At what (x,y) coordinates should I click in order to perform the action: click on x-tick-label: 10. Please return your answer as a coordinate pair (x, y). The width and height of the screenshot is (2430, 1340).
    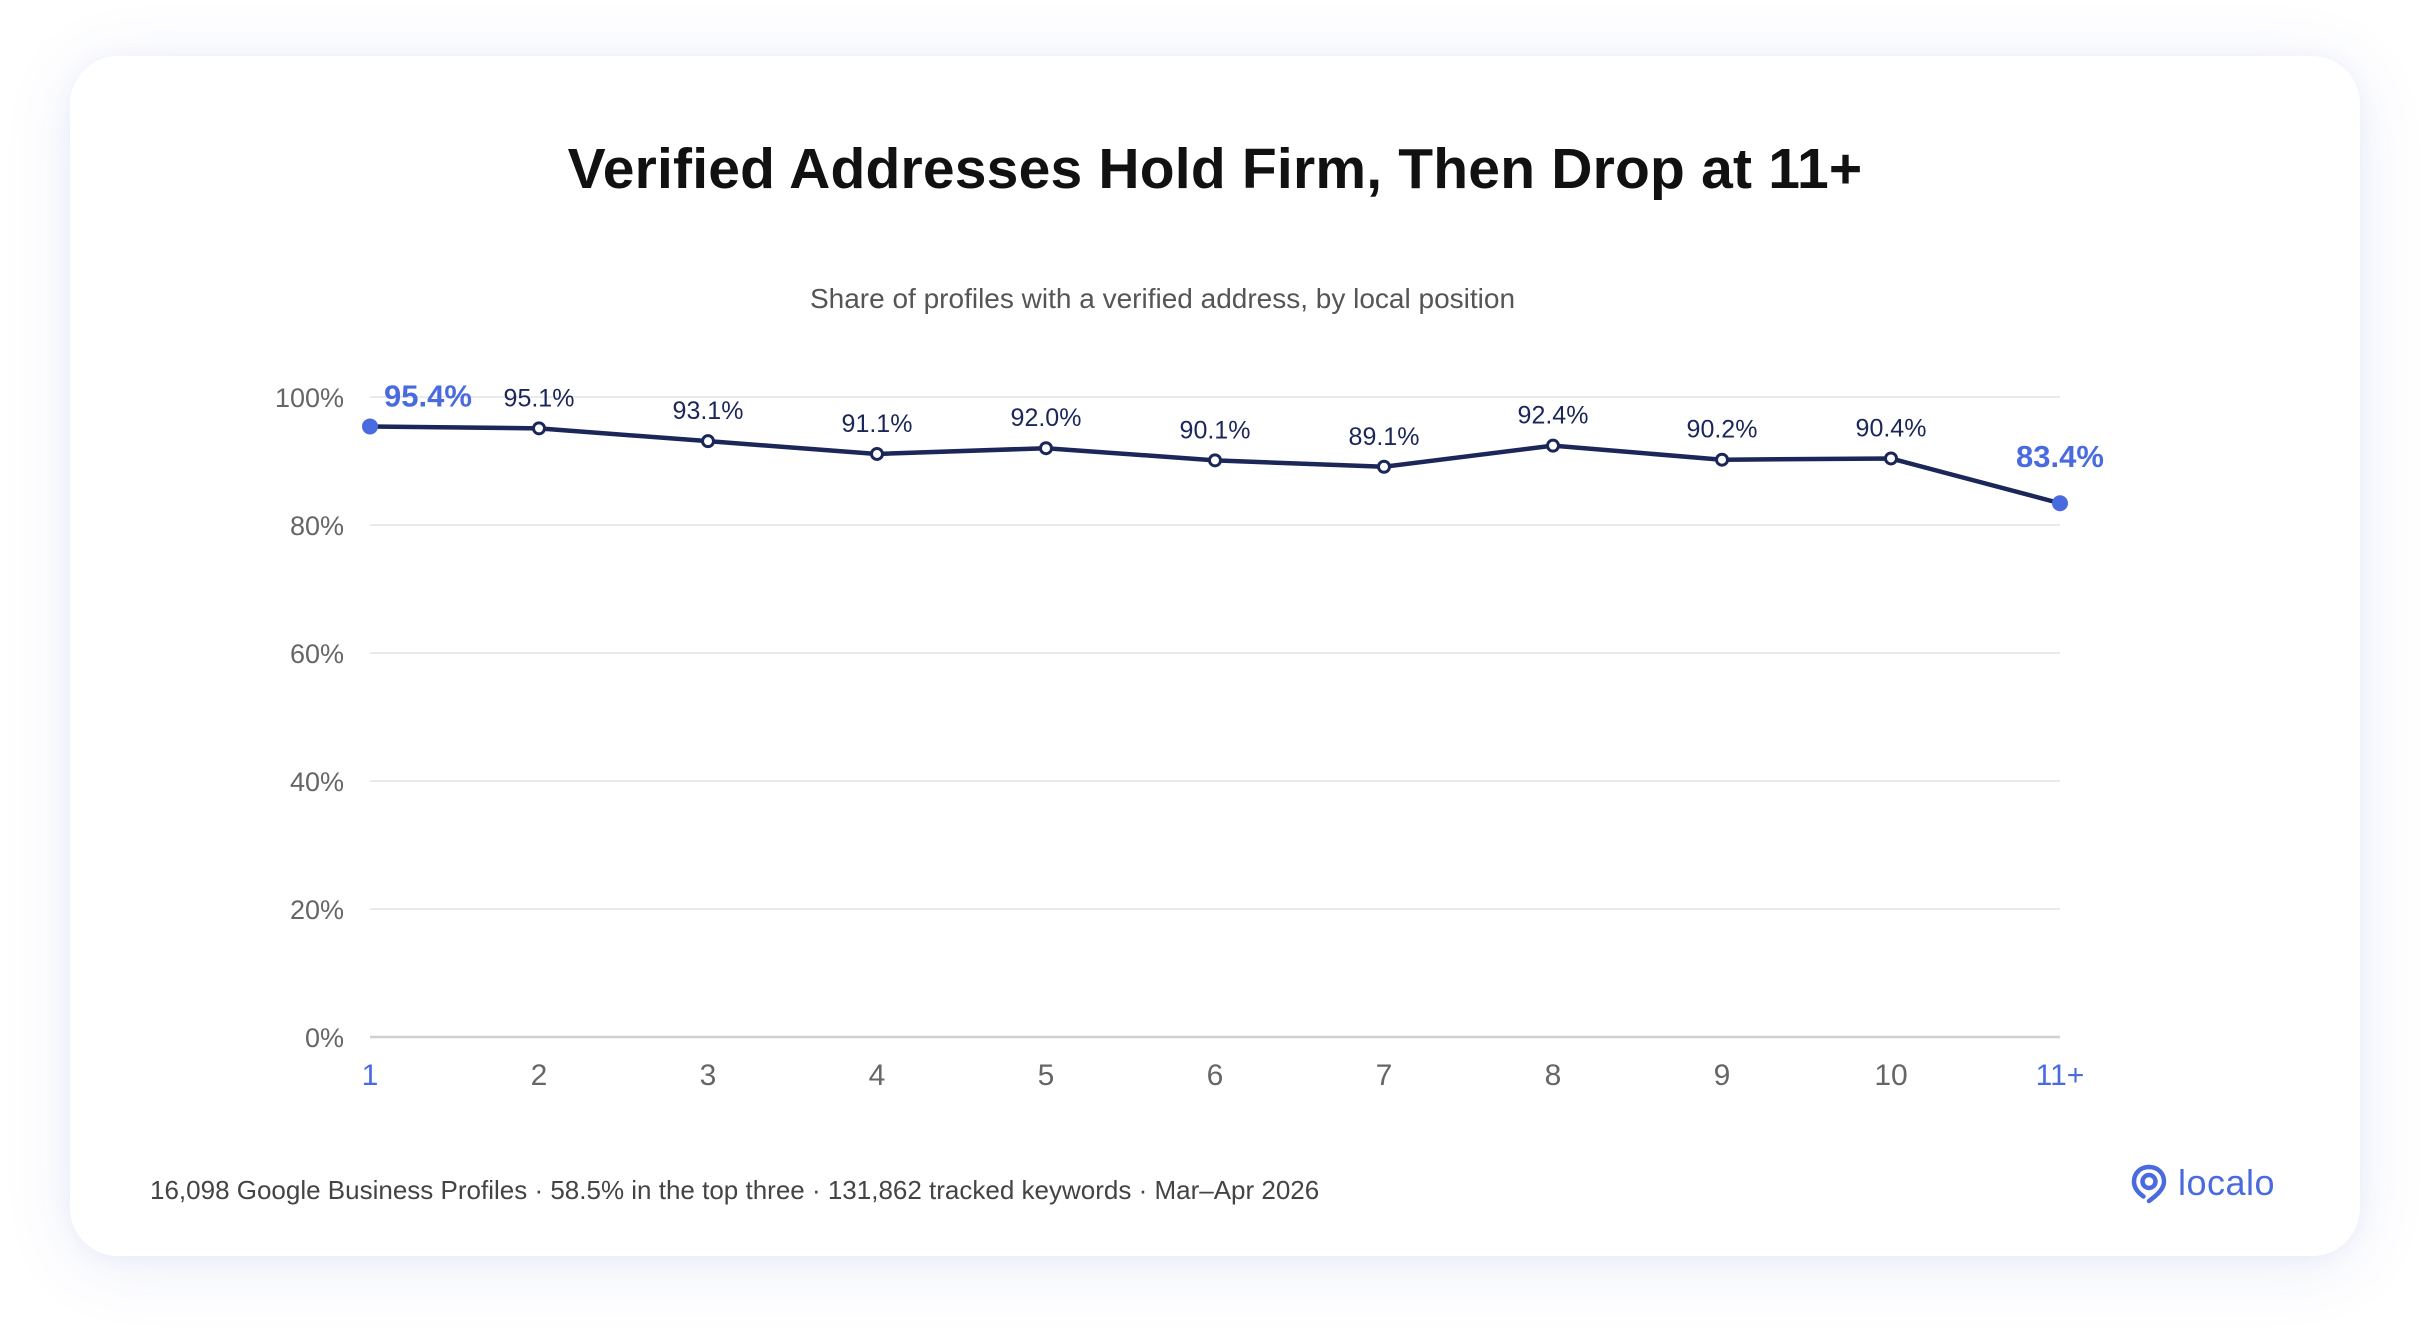
    Looking at the image, I should click on (1890, 1075).